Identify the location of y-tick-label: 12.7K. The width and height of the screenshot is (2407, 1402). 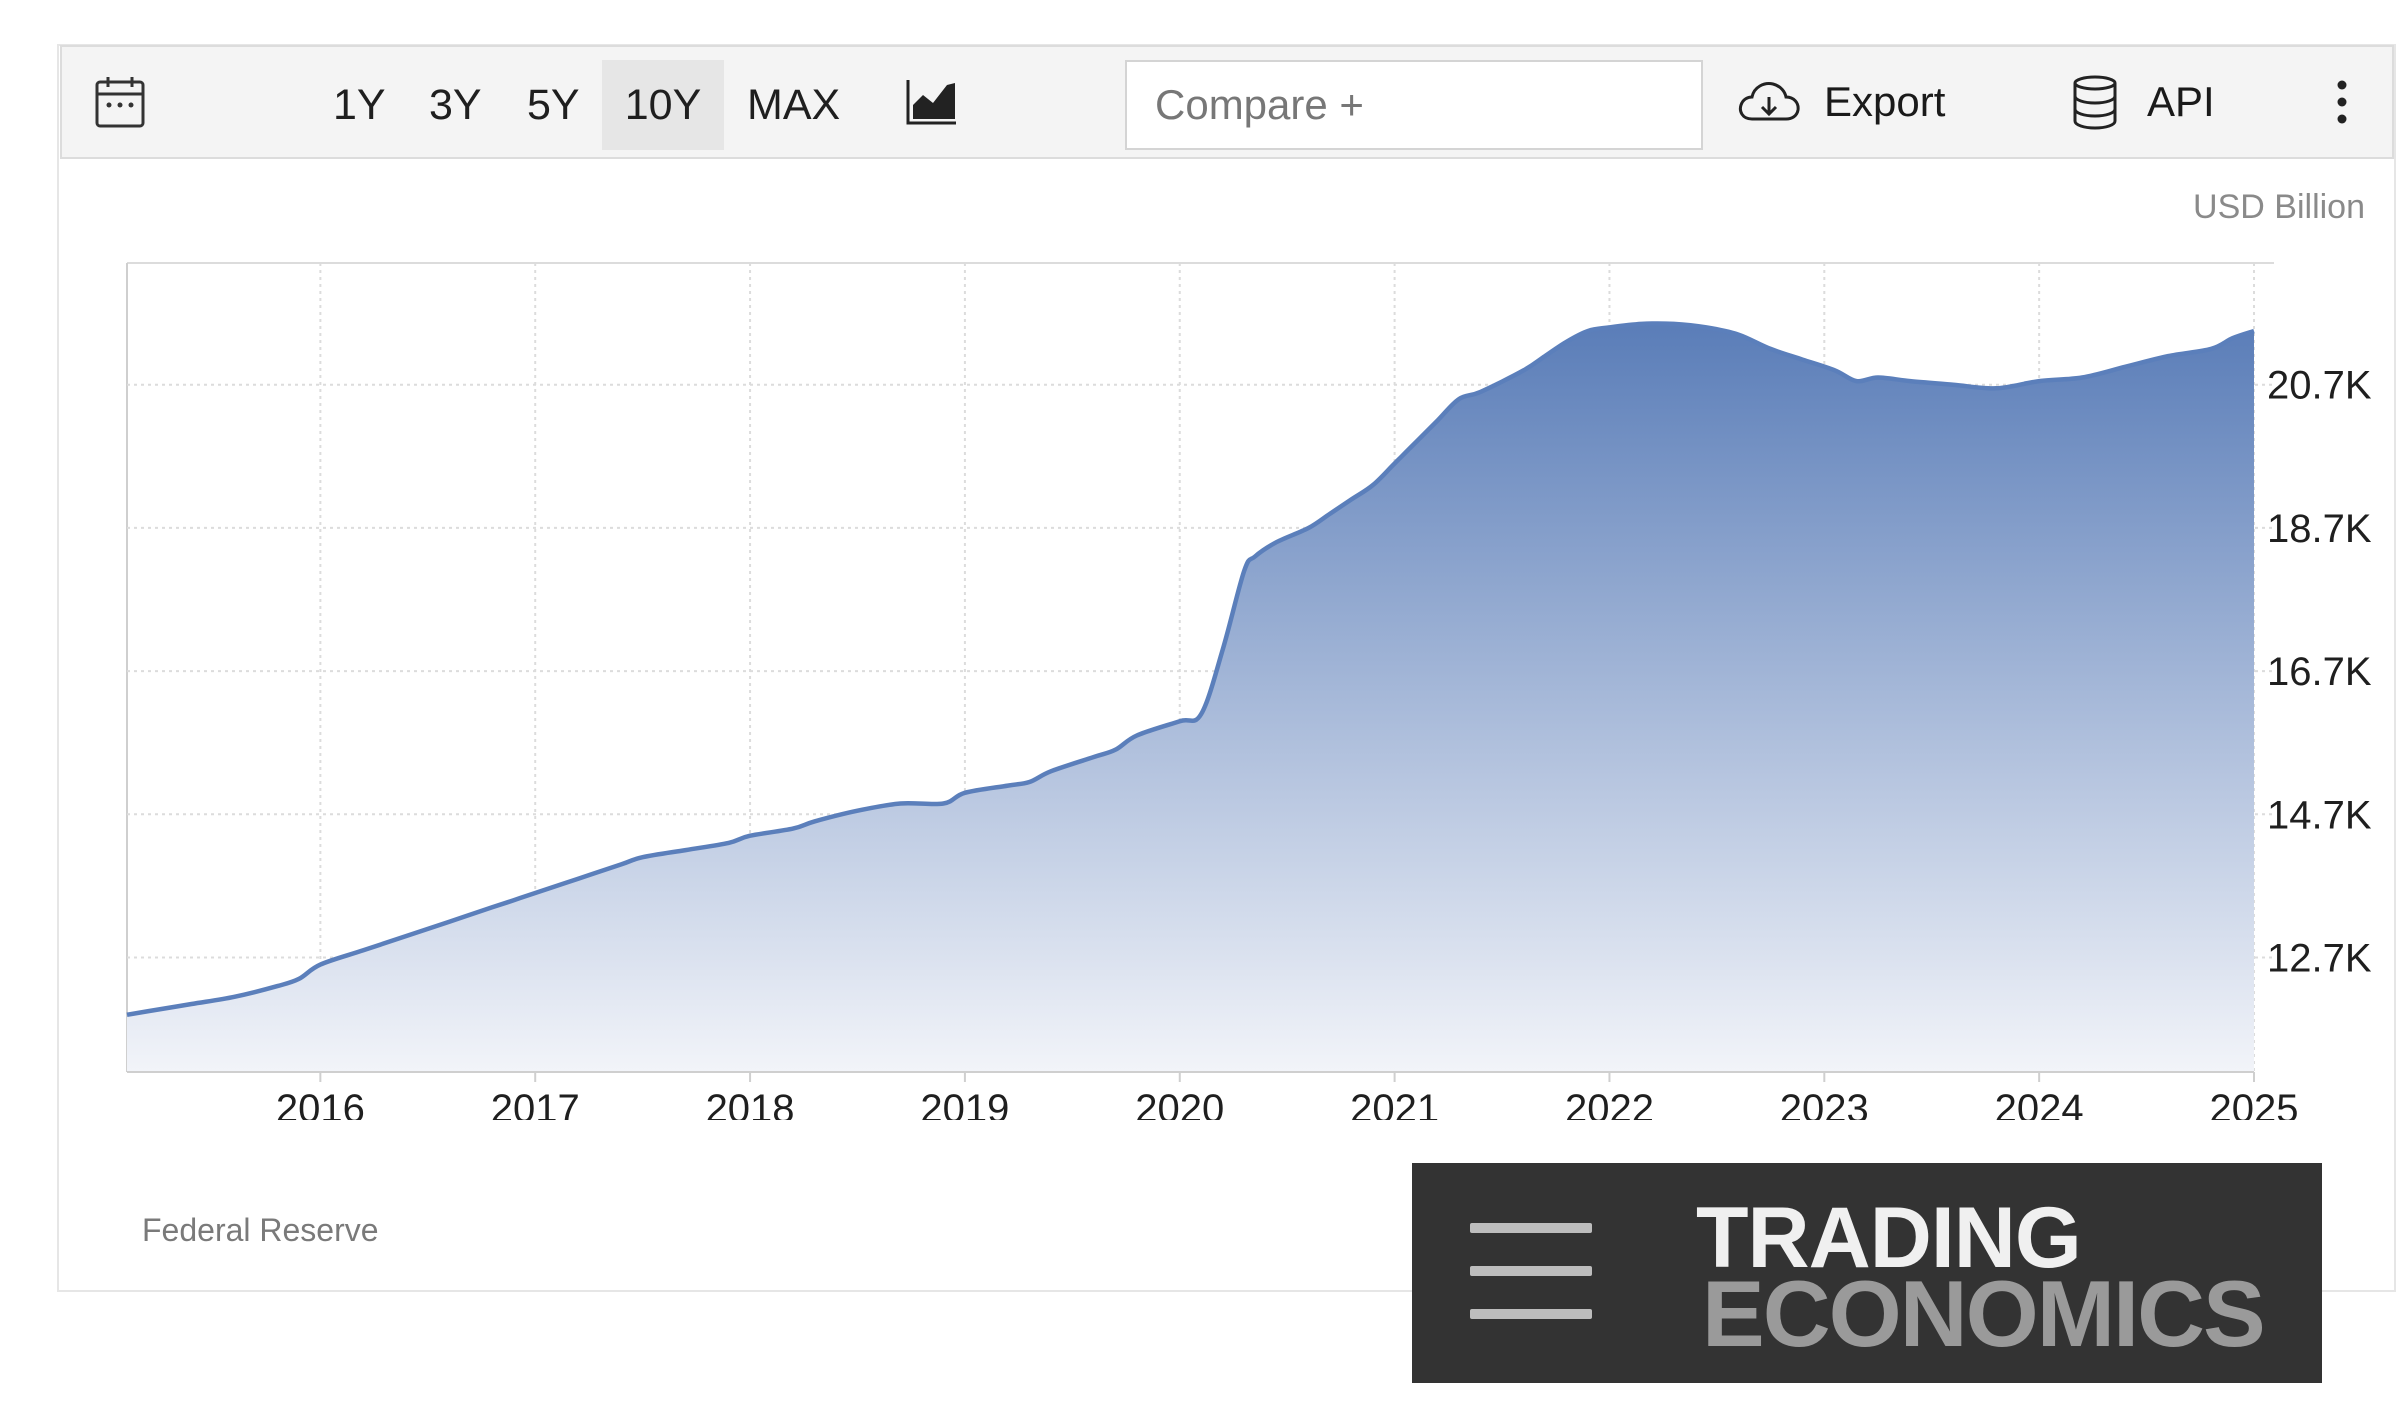
(2319, 958).